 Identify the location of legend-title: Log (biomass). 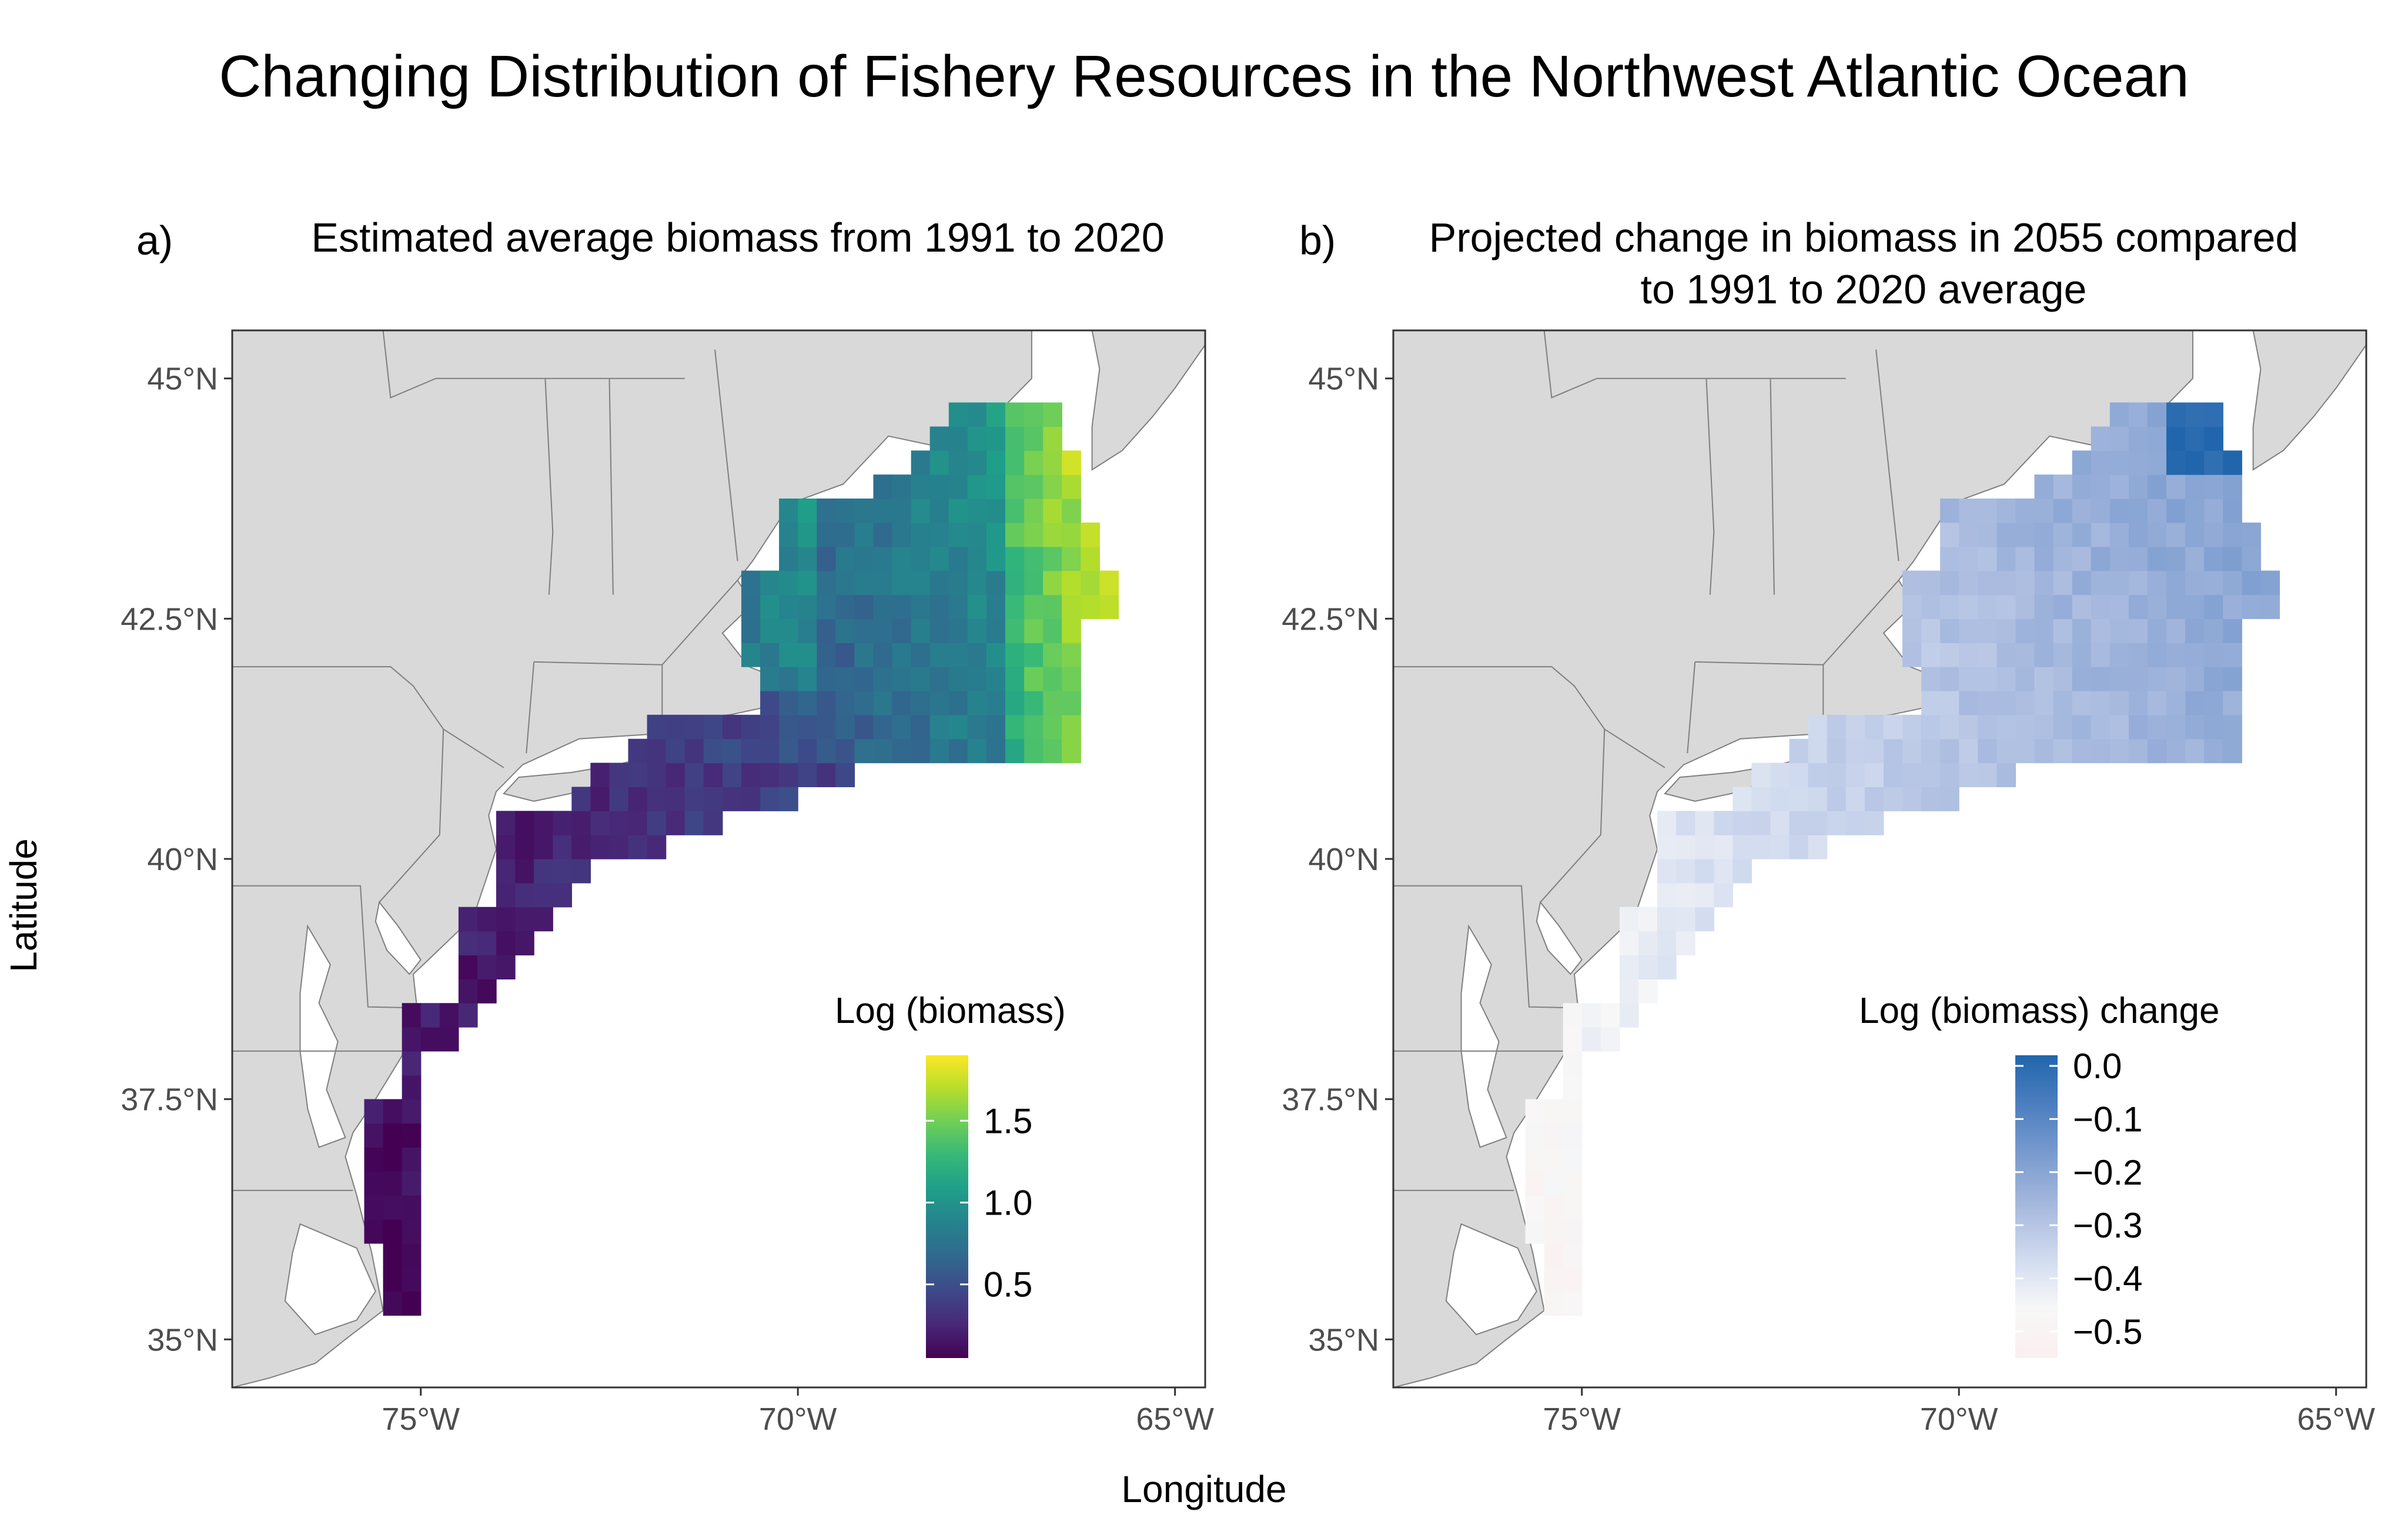
(950, 1011).